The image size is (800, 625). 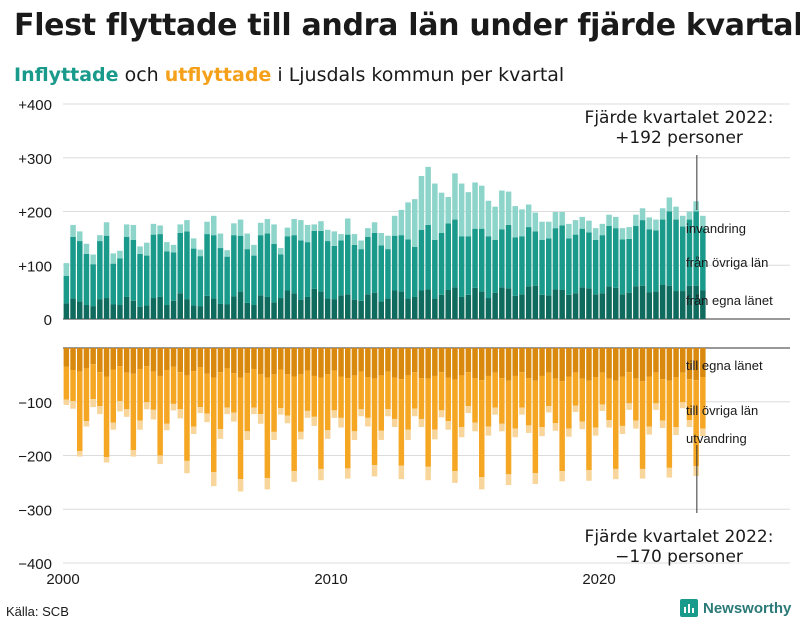 What do you see at coordinates (729, 300) in the screenshot?
I see `series-label: från egna länet` at bounding box center [729, 300].